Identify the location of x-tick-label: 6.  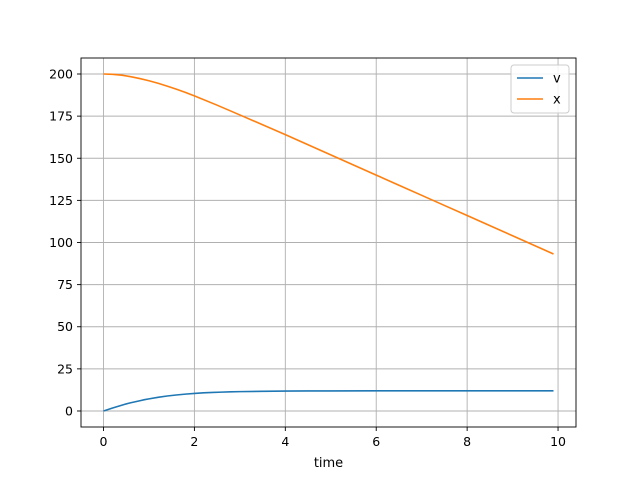
(376, 441).